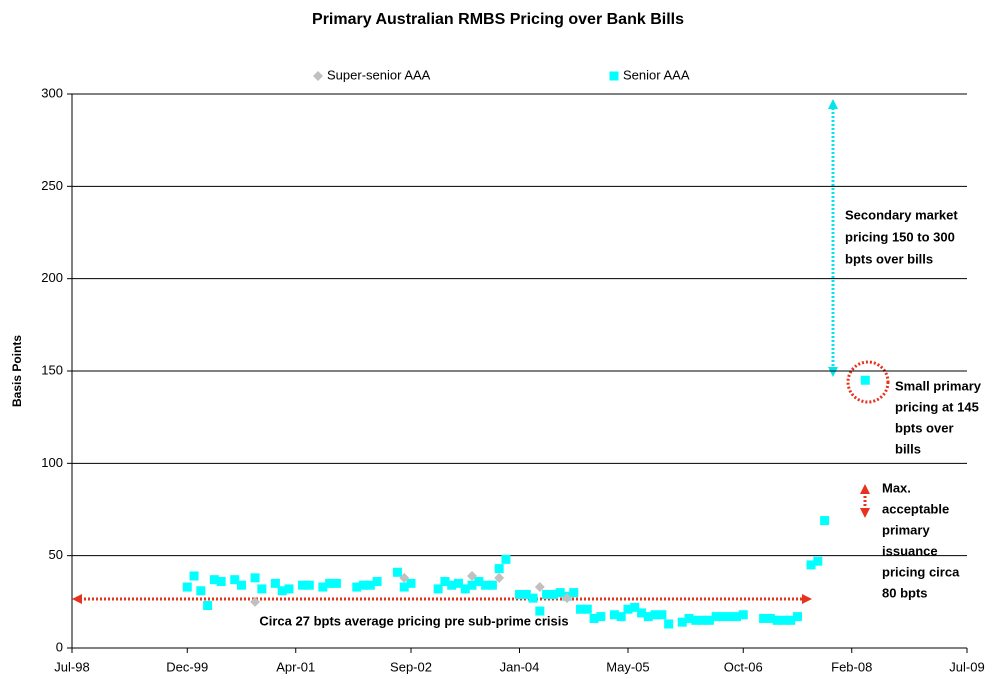 The height and width of the screenshot is (679, 997). What do you see at coordinates (52, 369) in the screenshot?
I see `y-tick-label: 150` at bounding box center [52, 369].